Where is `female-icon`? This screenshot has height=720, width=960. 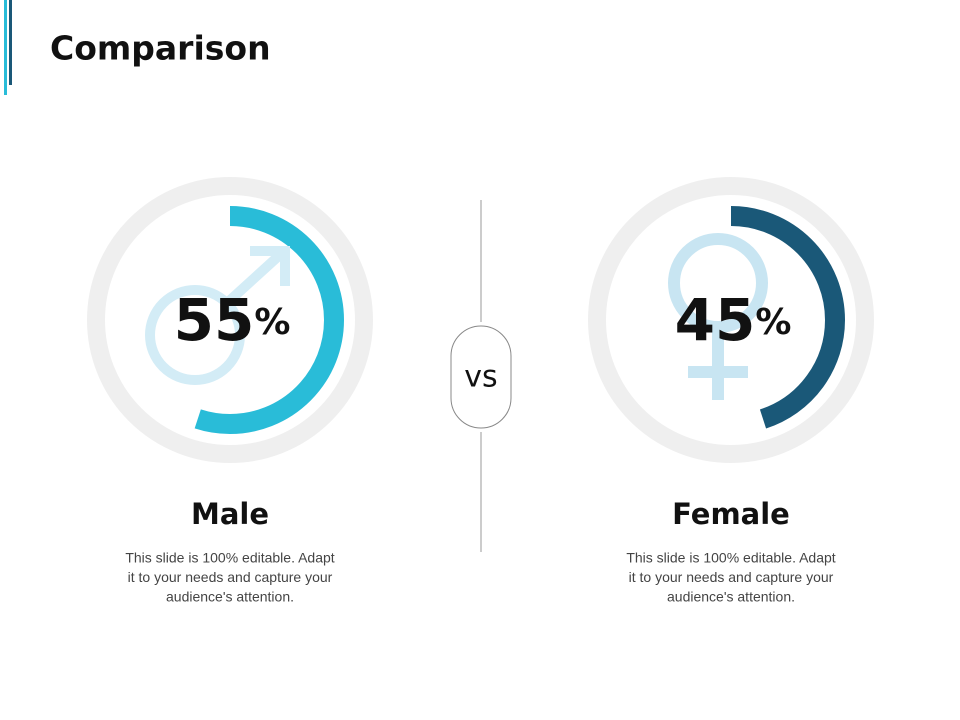 female-icon is located at coordinates (718, 316).